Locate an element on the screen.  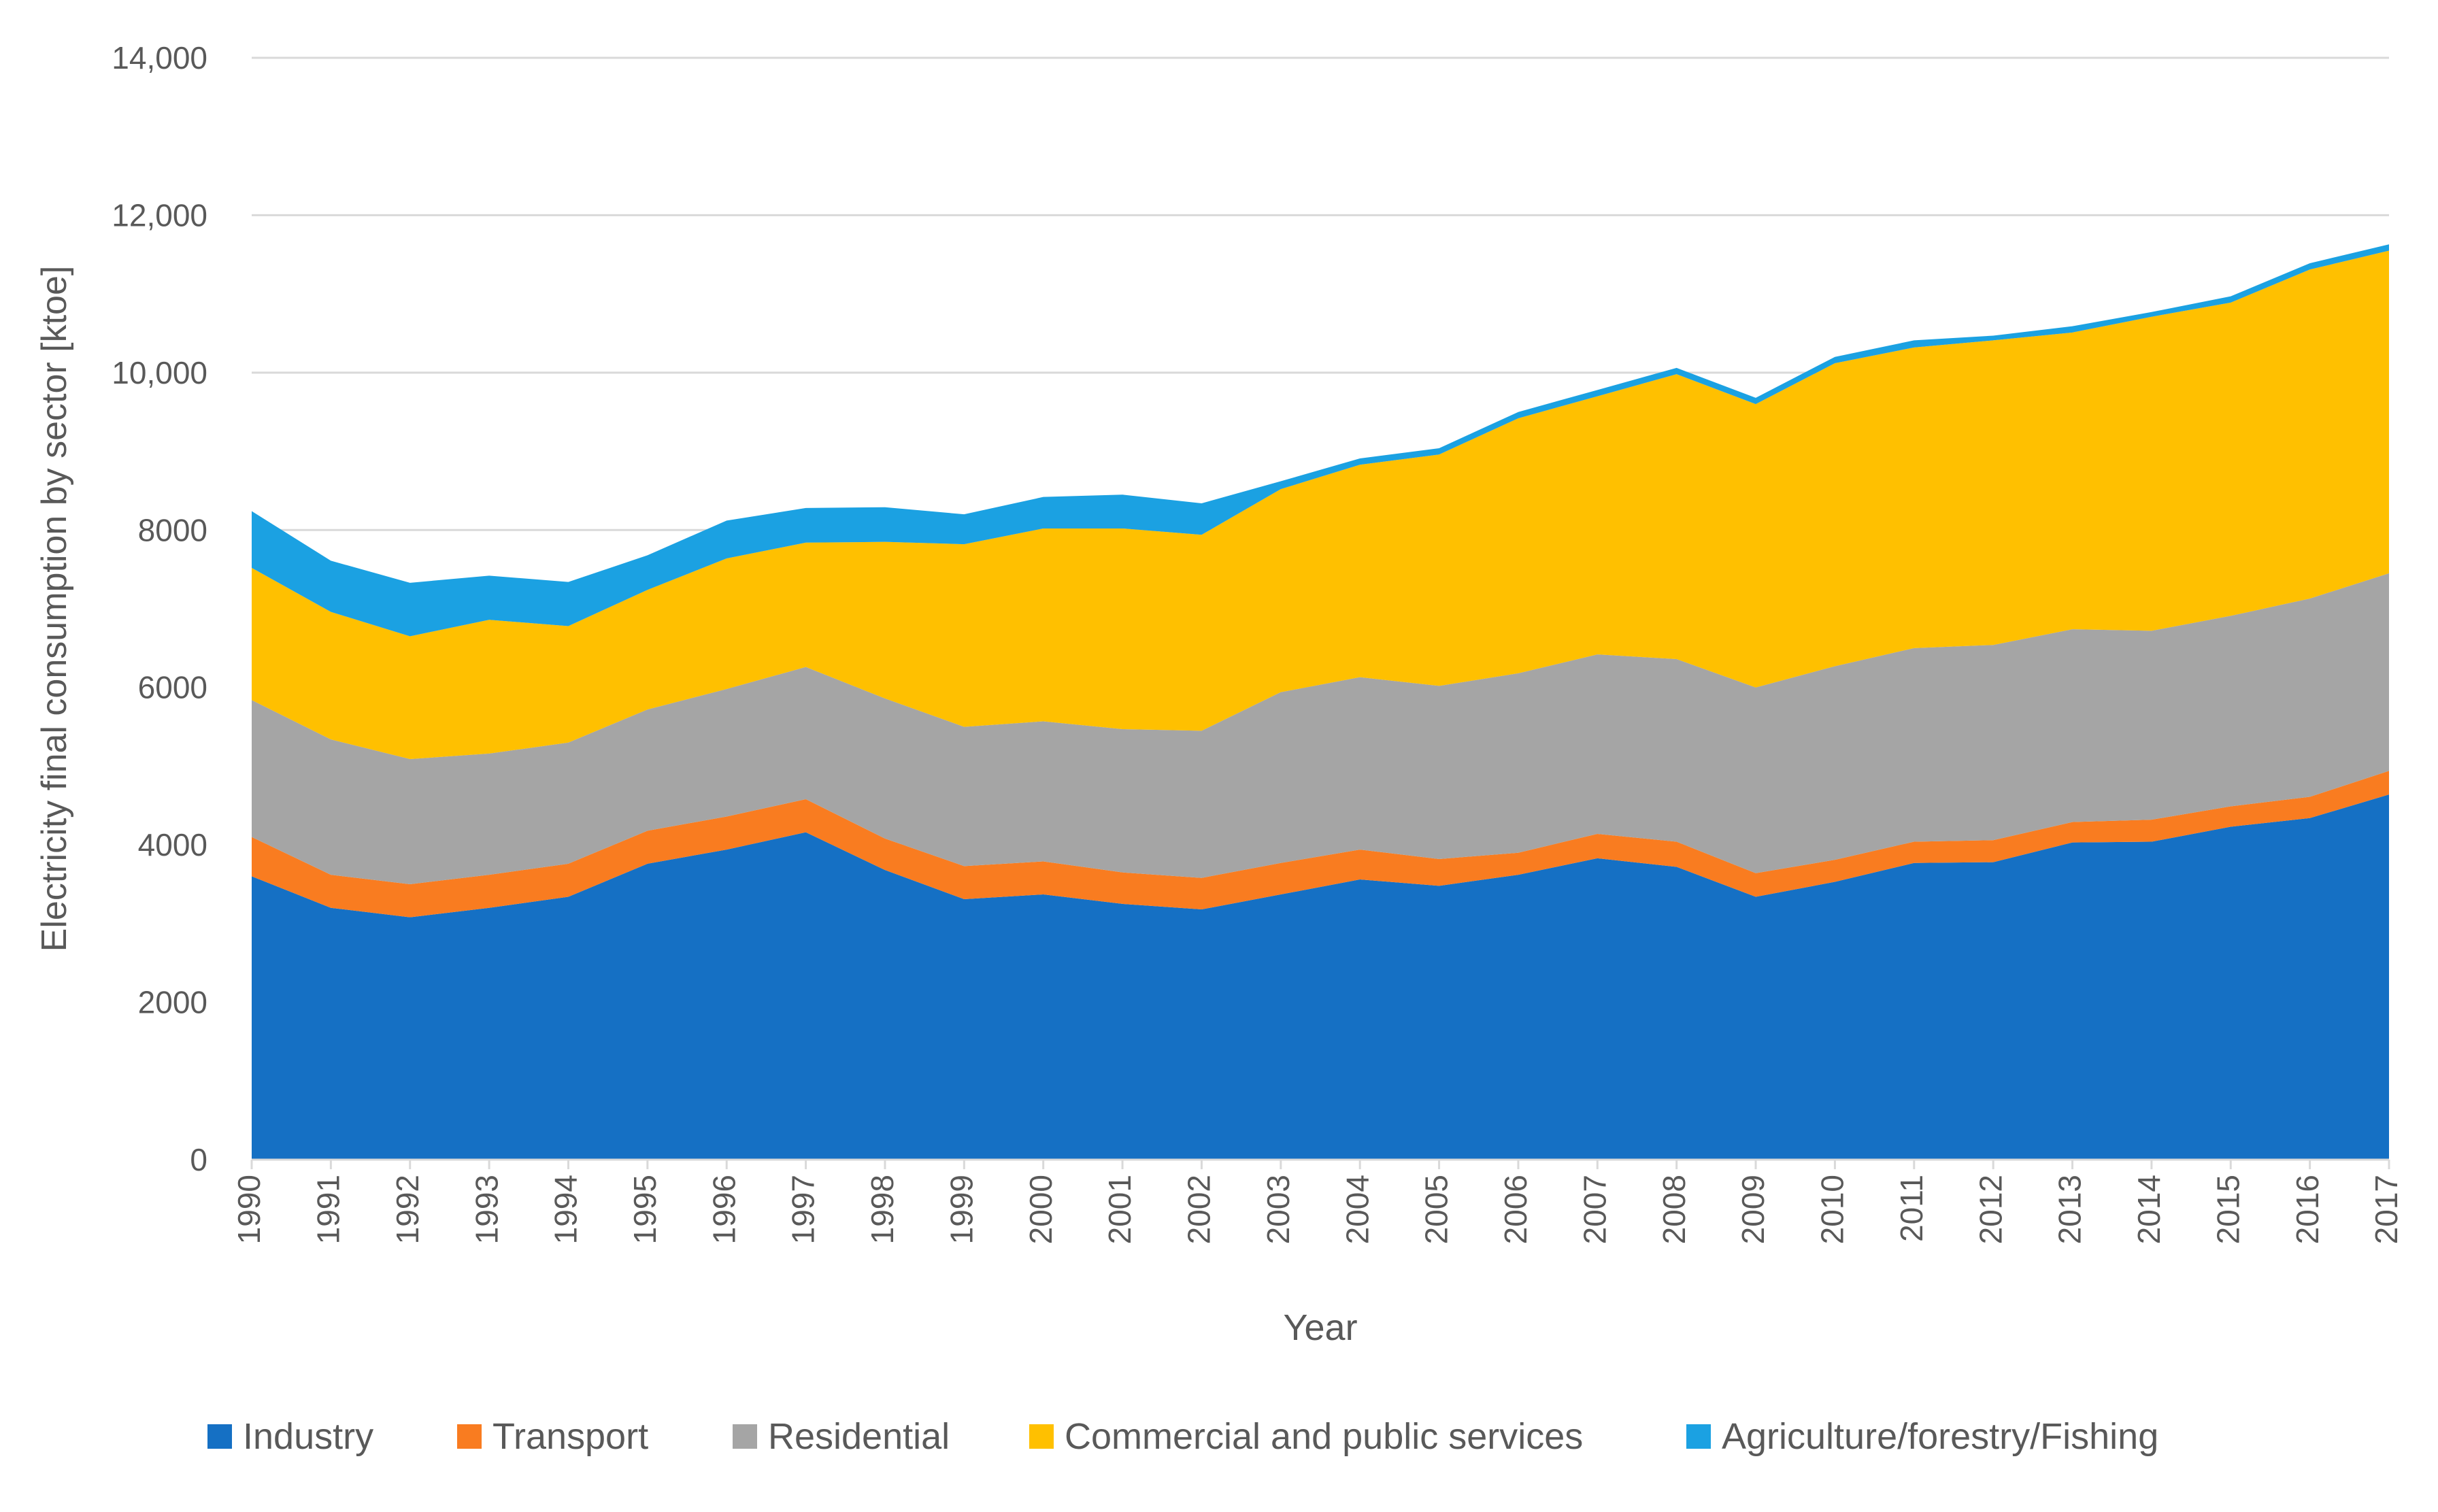
legend-label: Residential is located at coordinates (859, 1436).